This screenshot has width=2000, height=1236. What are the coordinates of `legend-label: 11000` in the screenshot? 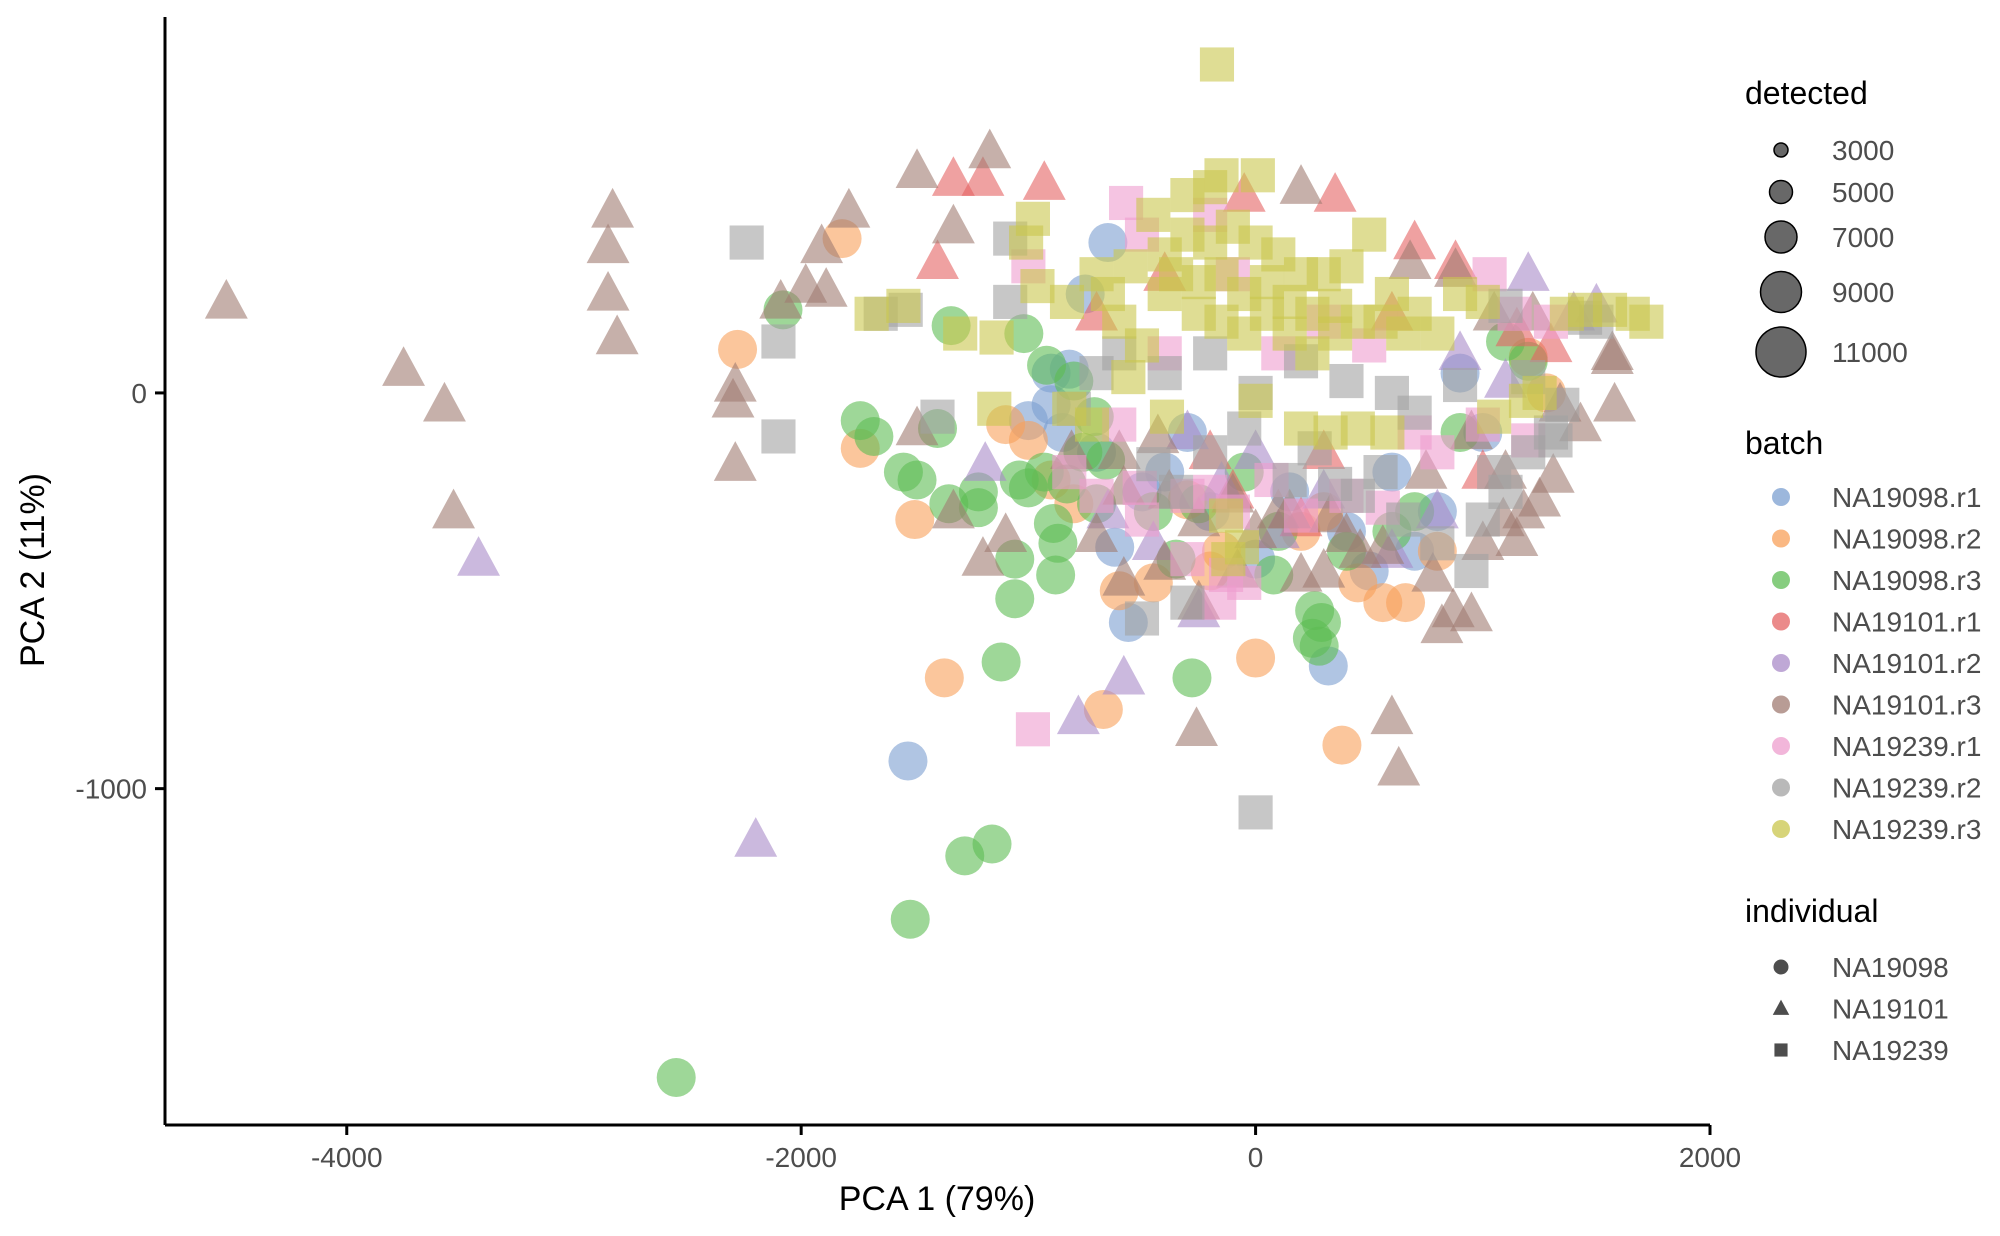 It's located at (1870, 352).